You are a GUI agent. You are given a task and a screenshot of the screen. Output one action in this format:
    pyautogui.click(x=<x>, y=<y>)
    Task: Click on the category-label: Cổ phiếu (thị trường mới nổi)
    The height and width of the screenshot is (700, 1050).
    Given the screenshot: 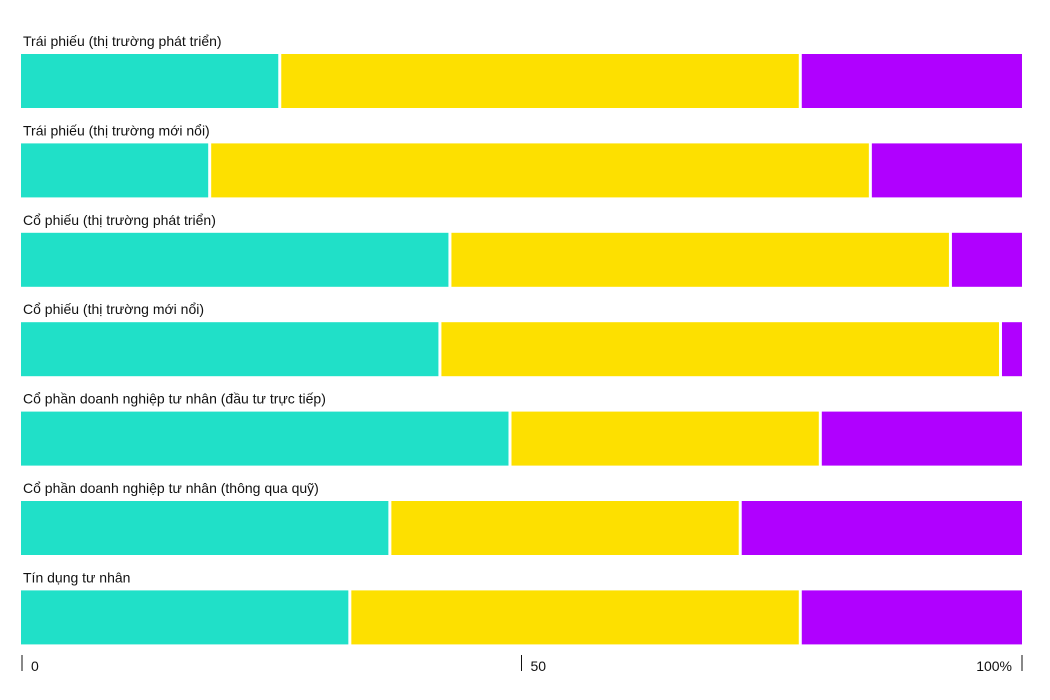 What is the action you would take?
    pyautogui.click(x=113, y=309)
    